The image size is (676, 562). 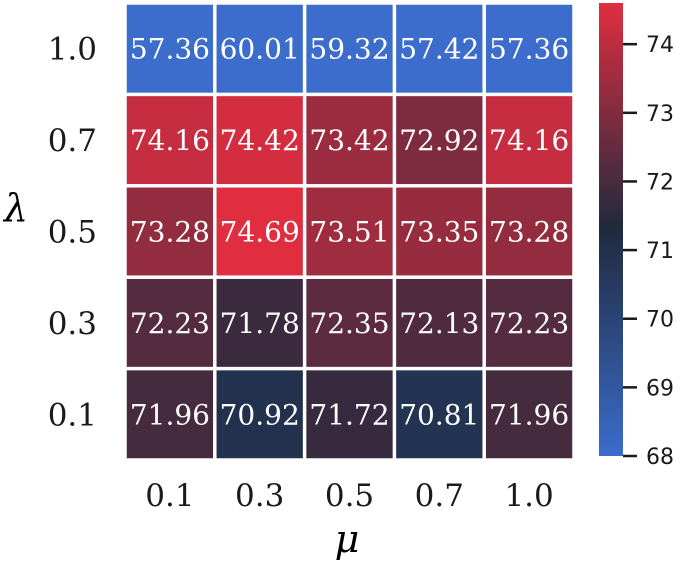 What do you see at coordinates (660, 114) in the screenshot?
I see `colorbar-tick-label: 73` at bounding box center [660, 114].